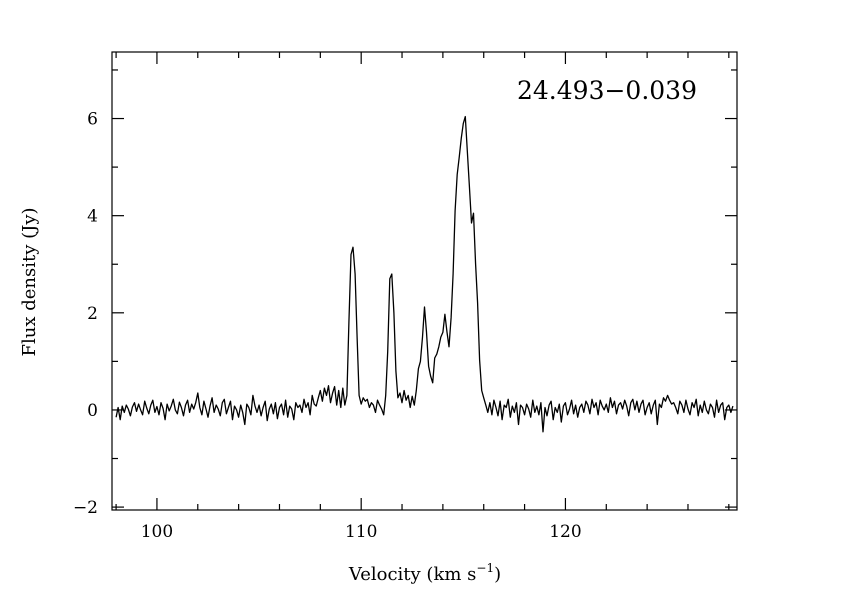 This screenshot has width=842, height=595. What do you see at coordinates (607, 90) in the screenshot?
I see `source-annotation: 24.493−0.039` at bounding box center [607, 90].